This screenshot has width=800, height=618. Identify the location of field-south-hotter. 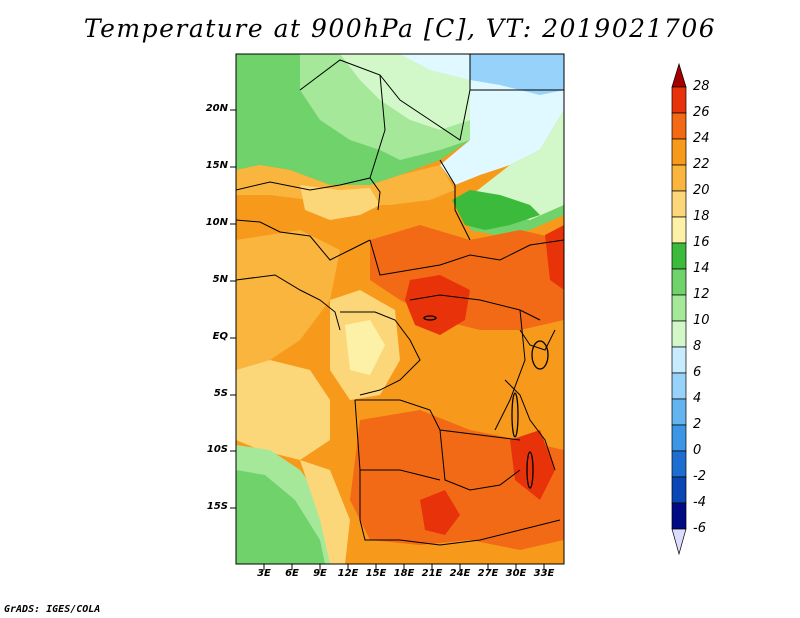
(440, 512).